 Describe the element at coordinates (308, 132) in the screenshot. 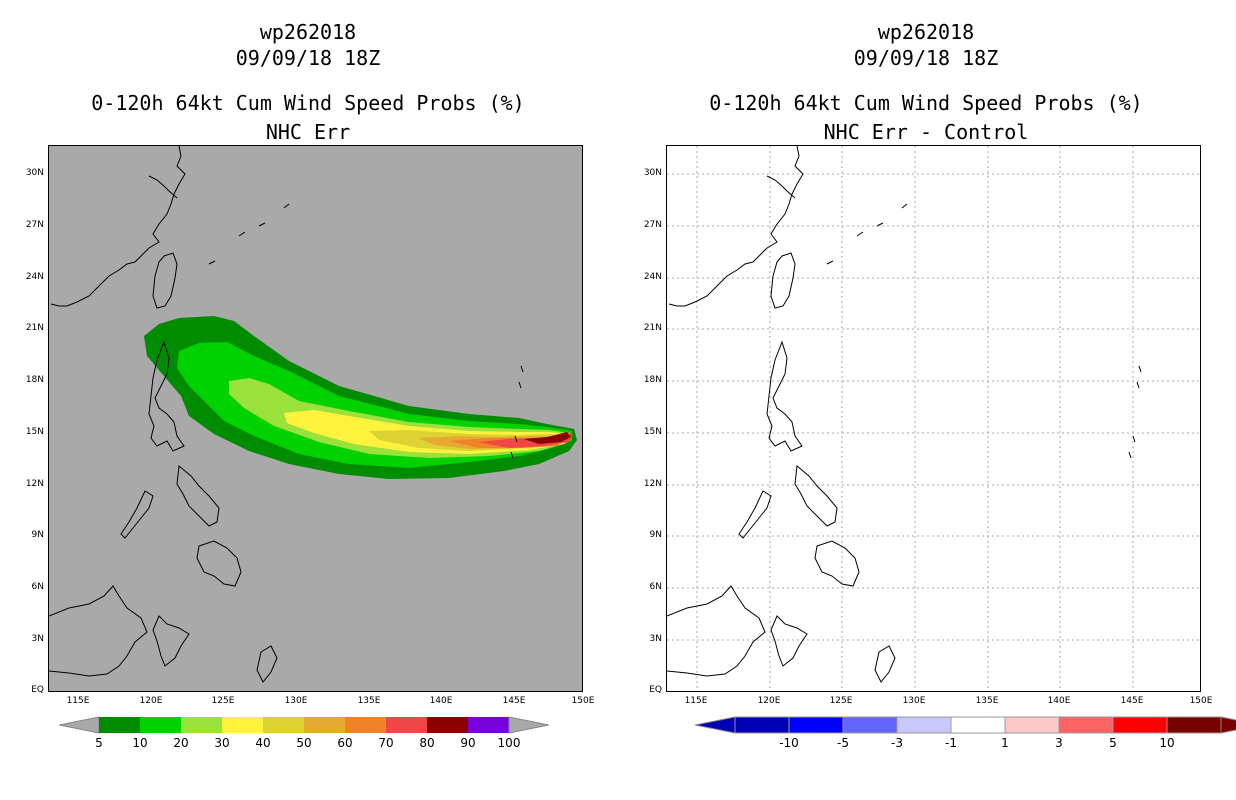

I see `subtitle: NHC Err` at that location.